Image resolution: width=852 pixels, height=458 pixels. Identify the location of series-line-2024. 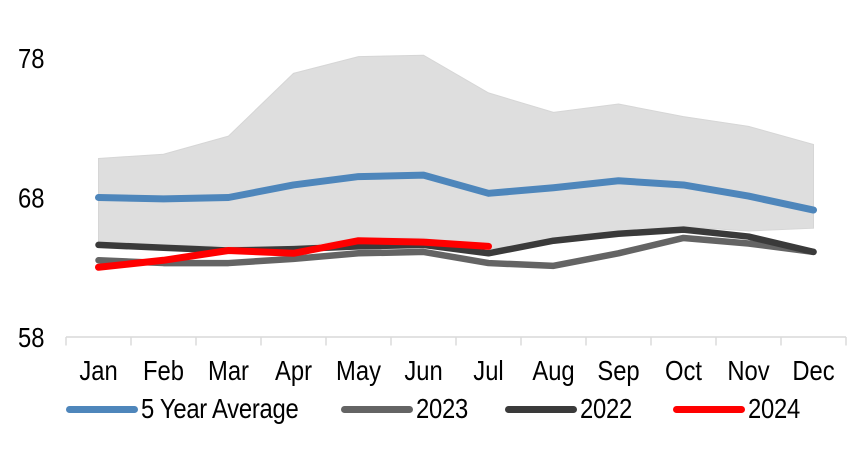
(293, 254).